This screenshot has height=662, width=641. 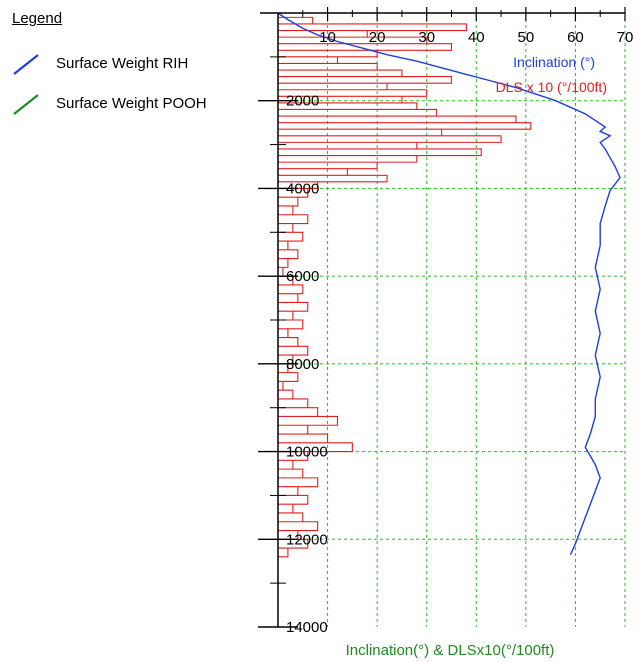 I want to click on legend-item-rih: Surface Weight RIH, so click(x=142, y=64).